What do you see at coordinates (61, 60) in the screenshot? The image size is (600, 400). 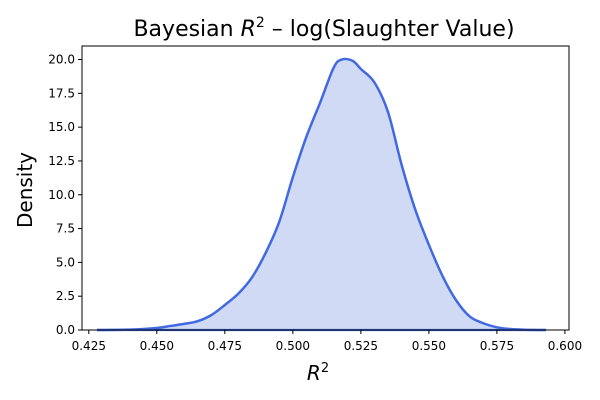 I see `y-tick-label: 20.0` at bounding box center [61, 60].